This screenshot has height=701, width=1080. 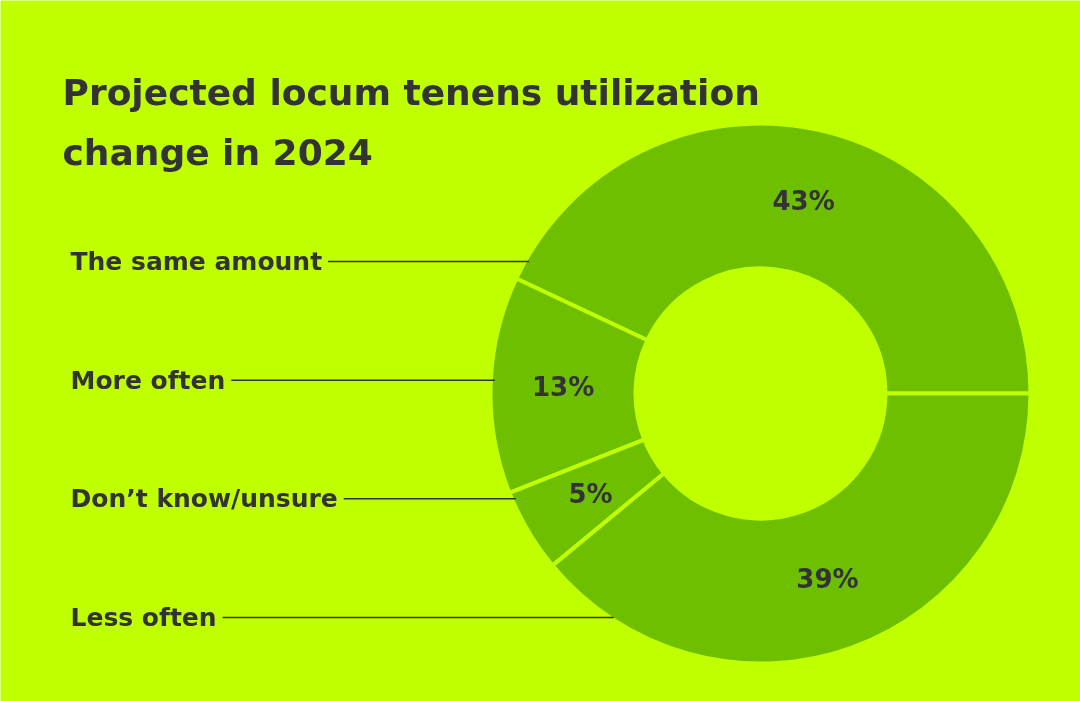 I want to click on slice-label: Less often, so click(x=143, y=617).